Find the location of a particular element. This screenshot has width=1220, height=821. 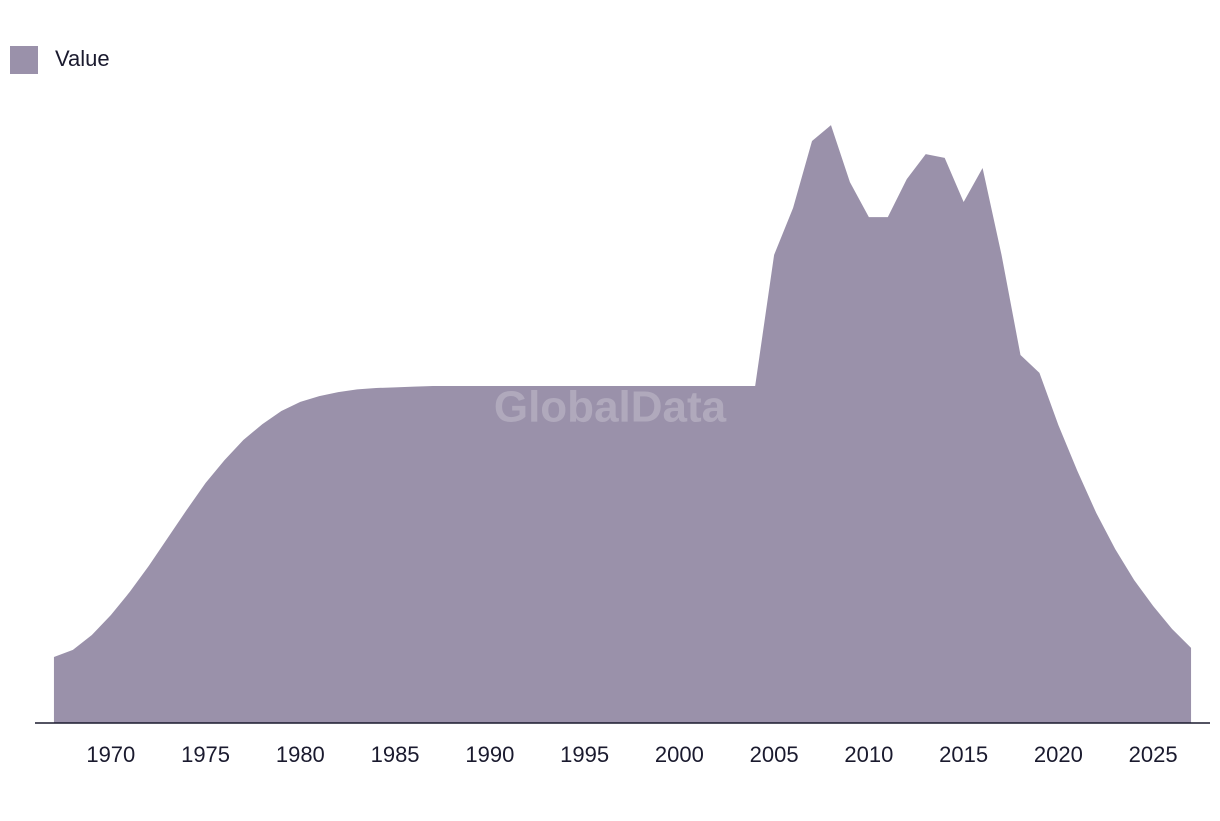

x-tick-label: 1990 is located at coordinates (489, 754).